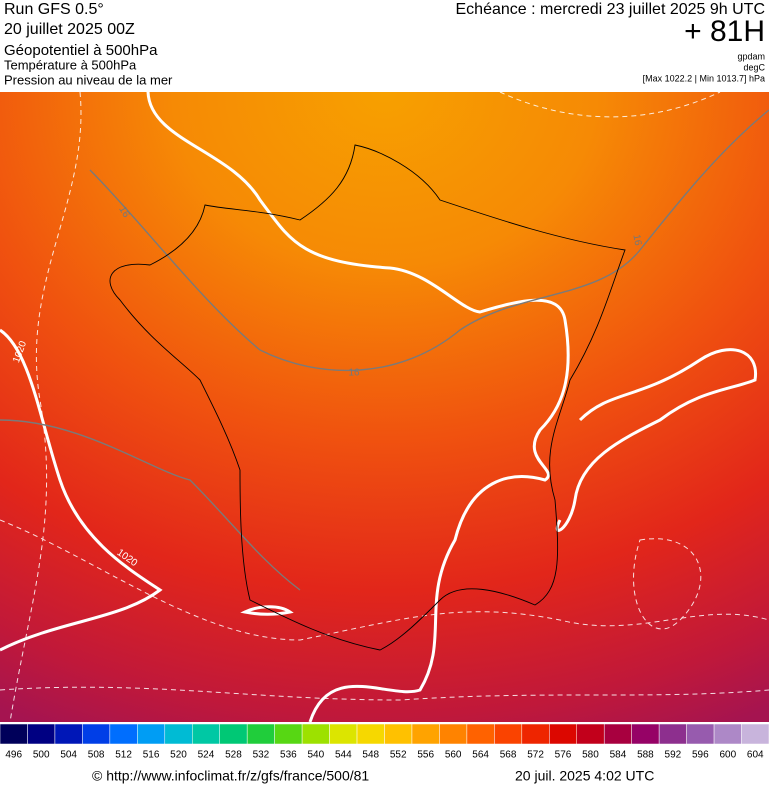 The height and width of the screenshot is (786, 769). Describe the element at coordinates (584, 776) in the screenshot. I see `footer-timestamp: 20 juil. 2025 4:02 UTC` at that location.